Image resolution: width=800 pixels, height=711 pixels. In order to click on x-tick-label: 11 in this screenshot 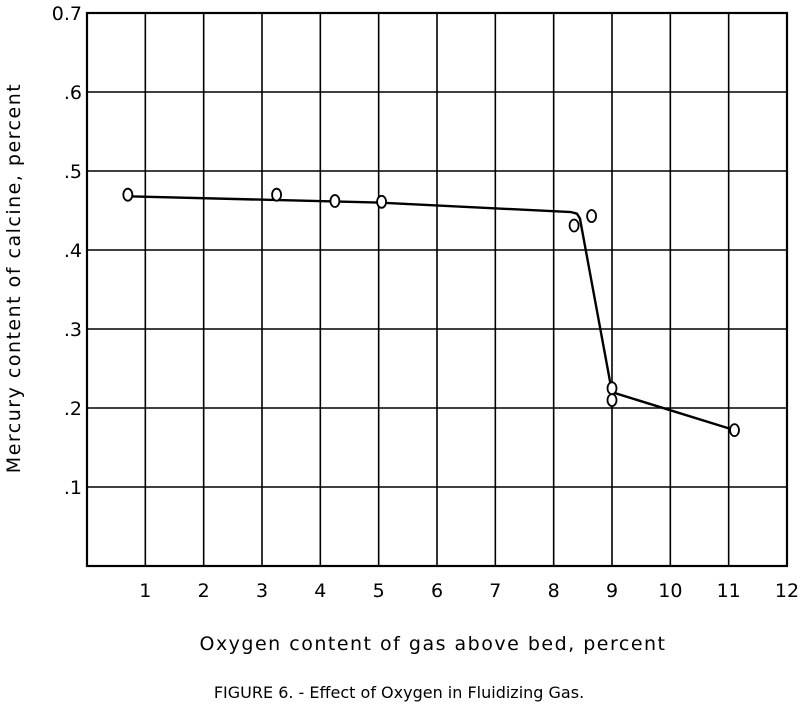, I will do `click(729, 591)`.